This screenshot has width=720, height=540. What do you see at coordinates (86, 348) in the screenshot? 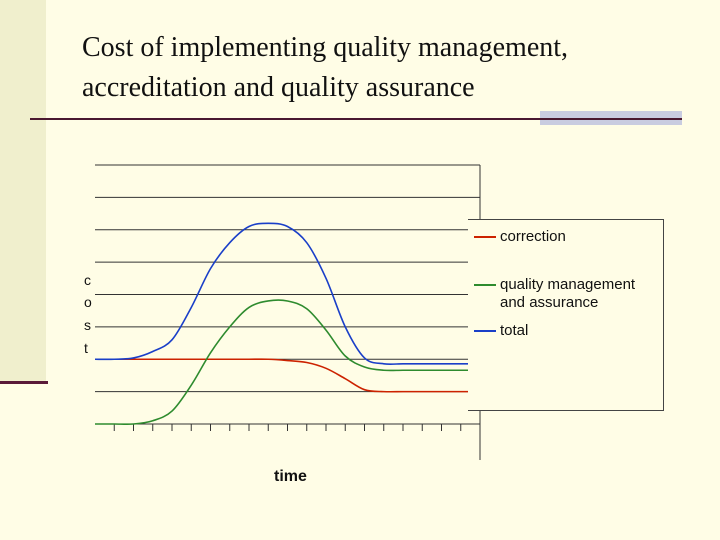
I see `y-axis-label-t: t` at bounding box center [86, 348].